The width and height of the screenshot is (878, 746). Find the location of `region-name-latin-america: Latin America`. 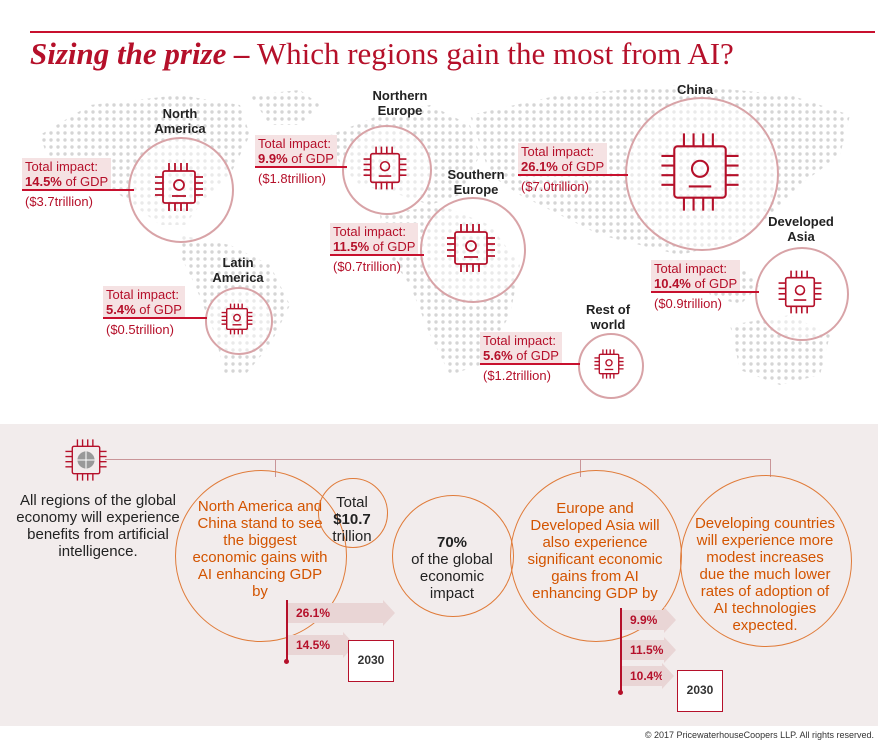

region-name-latin-america: Latin America is located at coordinates (238, 270).